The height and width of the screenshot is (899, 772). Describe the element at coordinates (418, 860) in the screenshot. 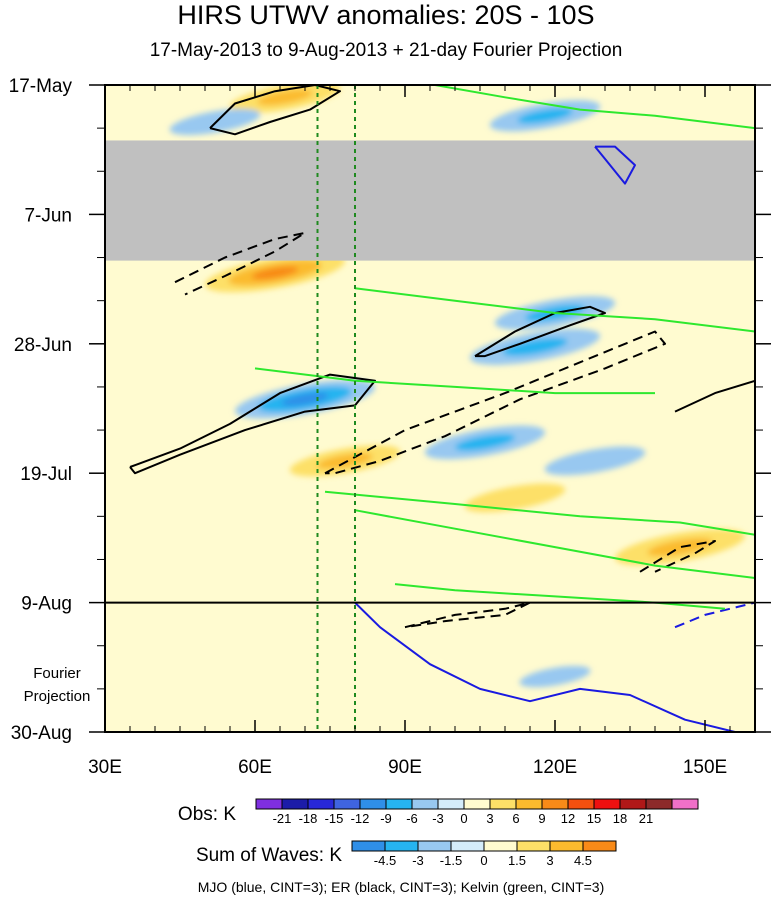

I see `waves-colorbar-tick-label: -3` at that location.